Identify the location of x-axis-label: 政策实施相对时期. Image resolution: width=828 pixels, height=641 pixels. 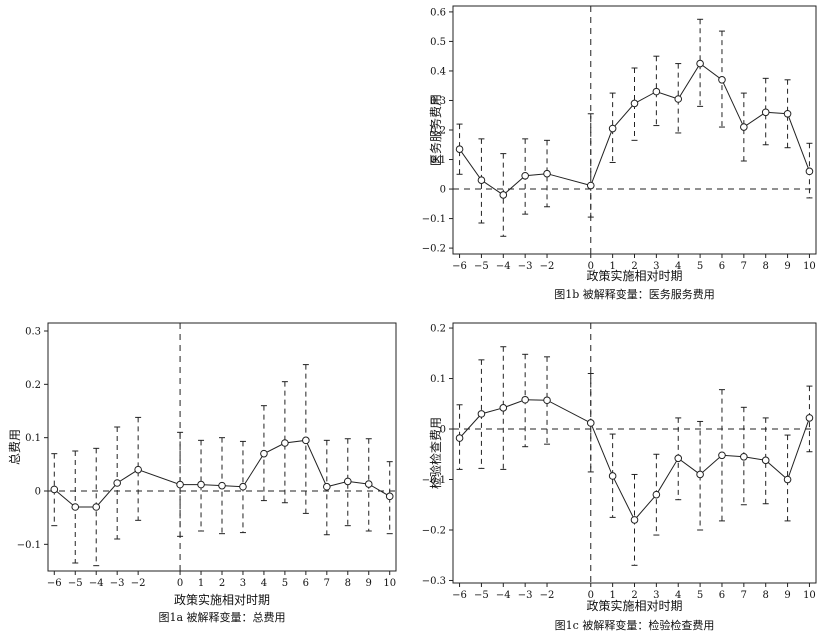
(222, 599).